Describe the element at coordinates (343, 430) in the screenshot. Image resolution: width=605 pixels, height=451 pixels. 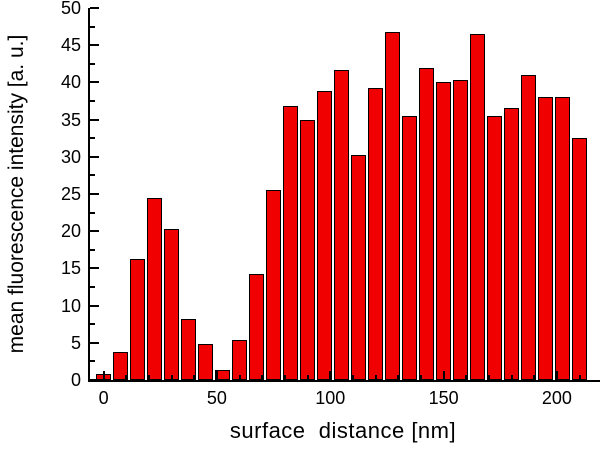
I see `x-axis-title: surface distance [nm]` at that location.